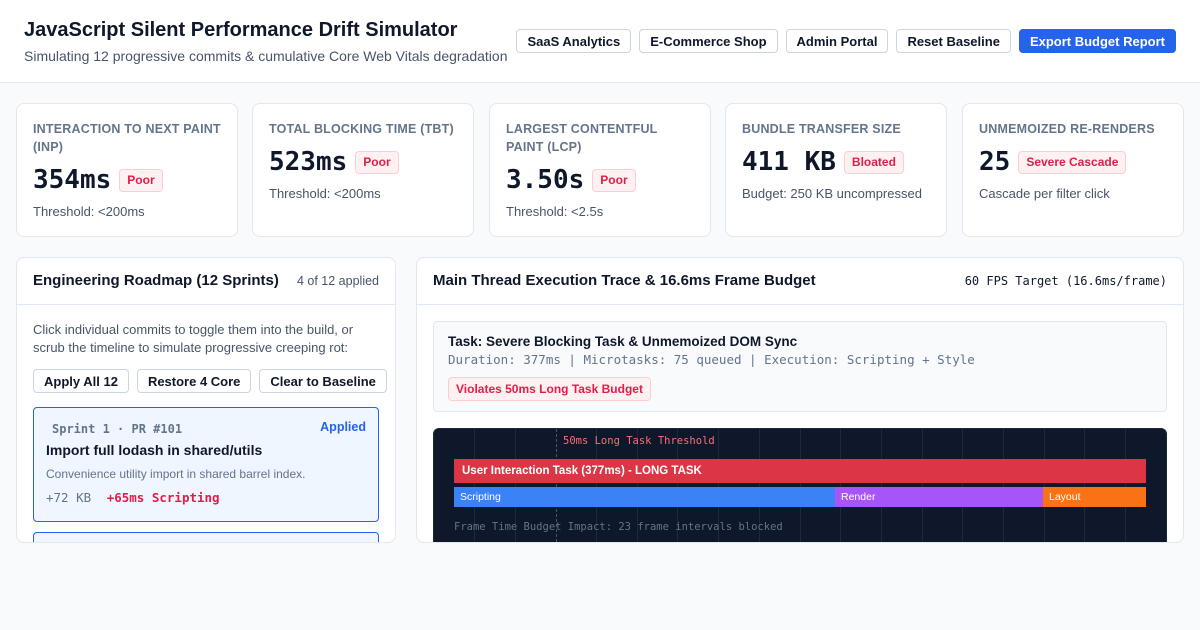  Describe the element at coordinates (995, 162) in the screenshot. I see `metric-value: 25` at that location.